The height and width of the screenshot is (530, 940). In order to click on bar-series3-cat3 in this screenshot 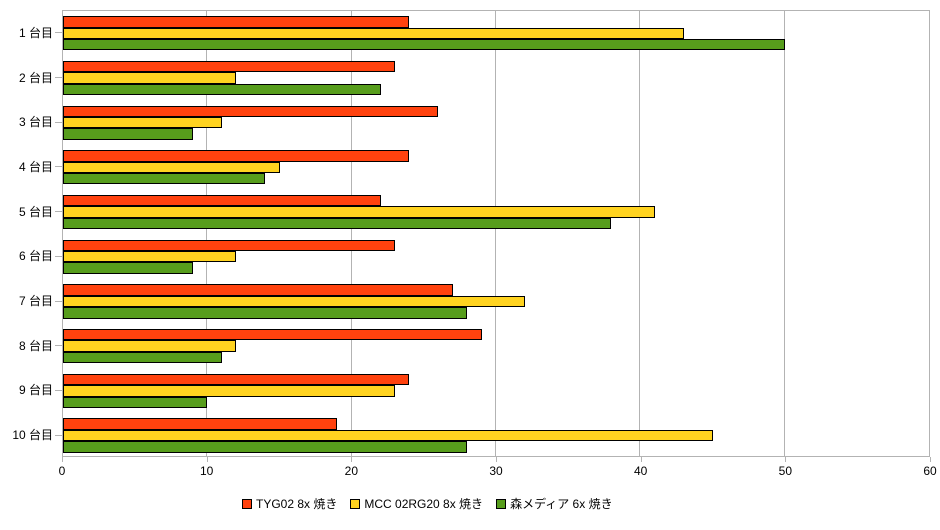, I will do `click(128, 134)`.